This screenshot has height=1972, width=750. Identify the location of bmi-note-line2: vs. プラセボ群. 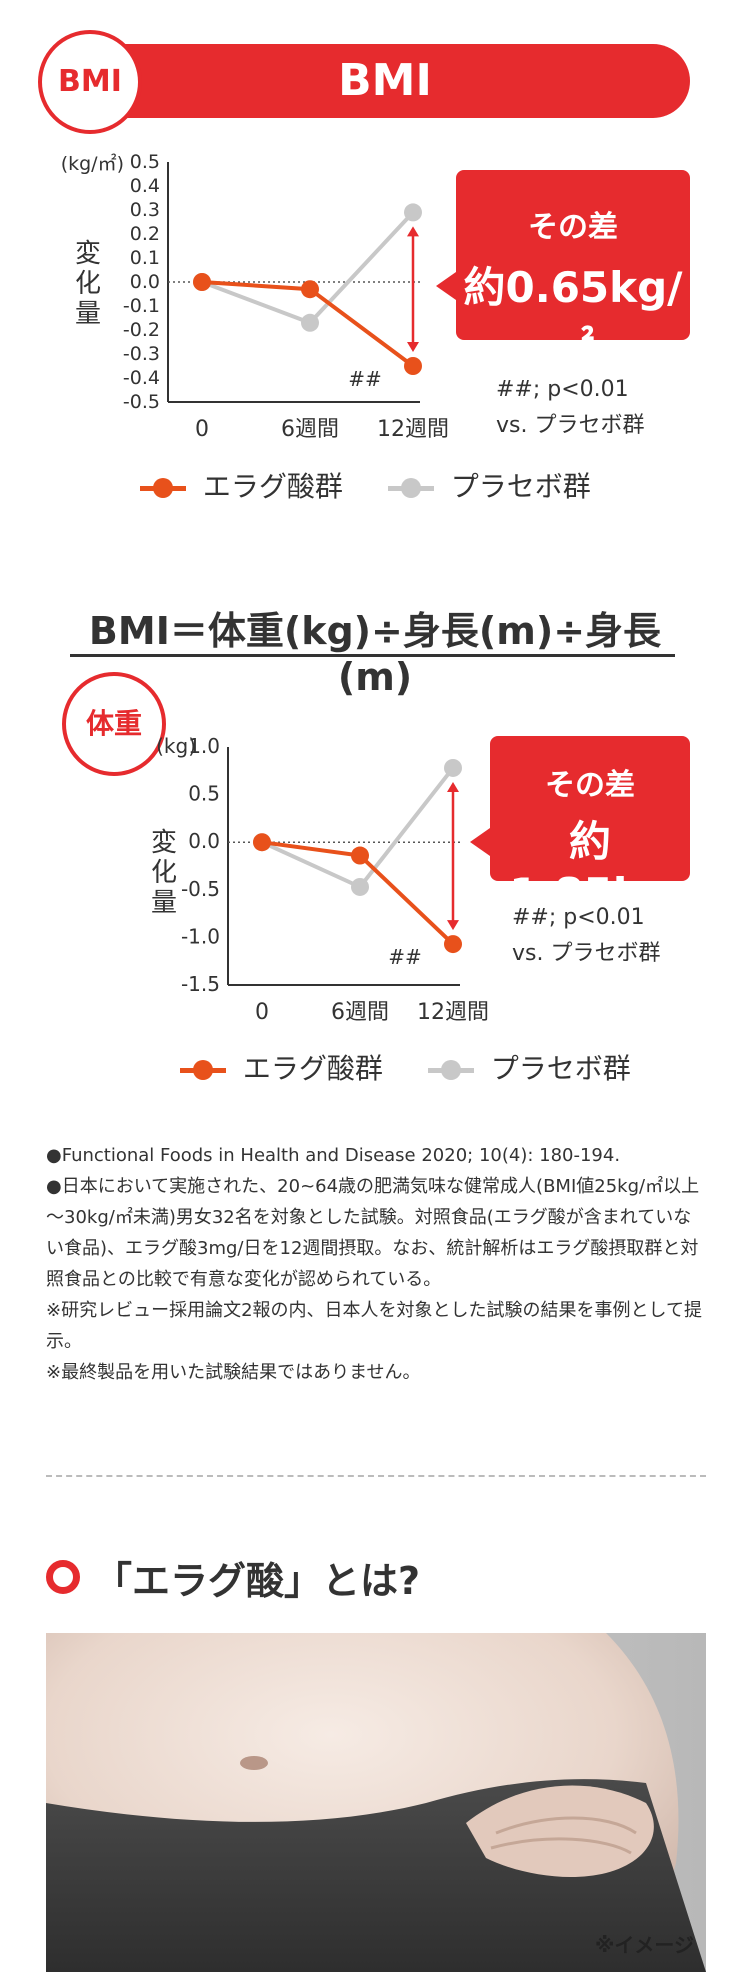
(570, 425).